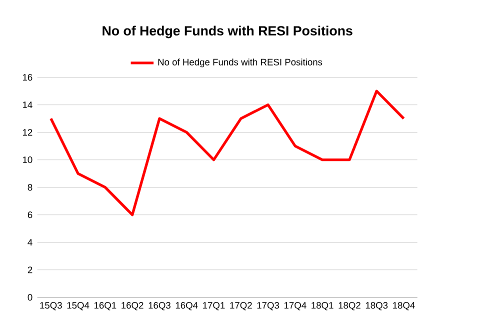  What do you see at coordinates (377, 306) in the screenshot?
I see `x-tick-label: 18Q3` at bounding box center [377, 306].